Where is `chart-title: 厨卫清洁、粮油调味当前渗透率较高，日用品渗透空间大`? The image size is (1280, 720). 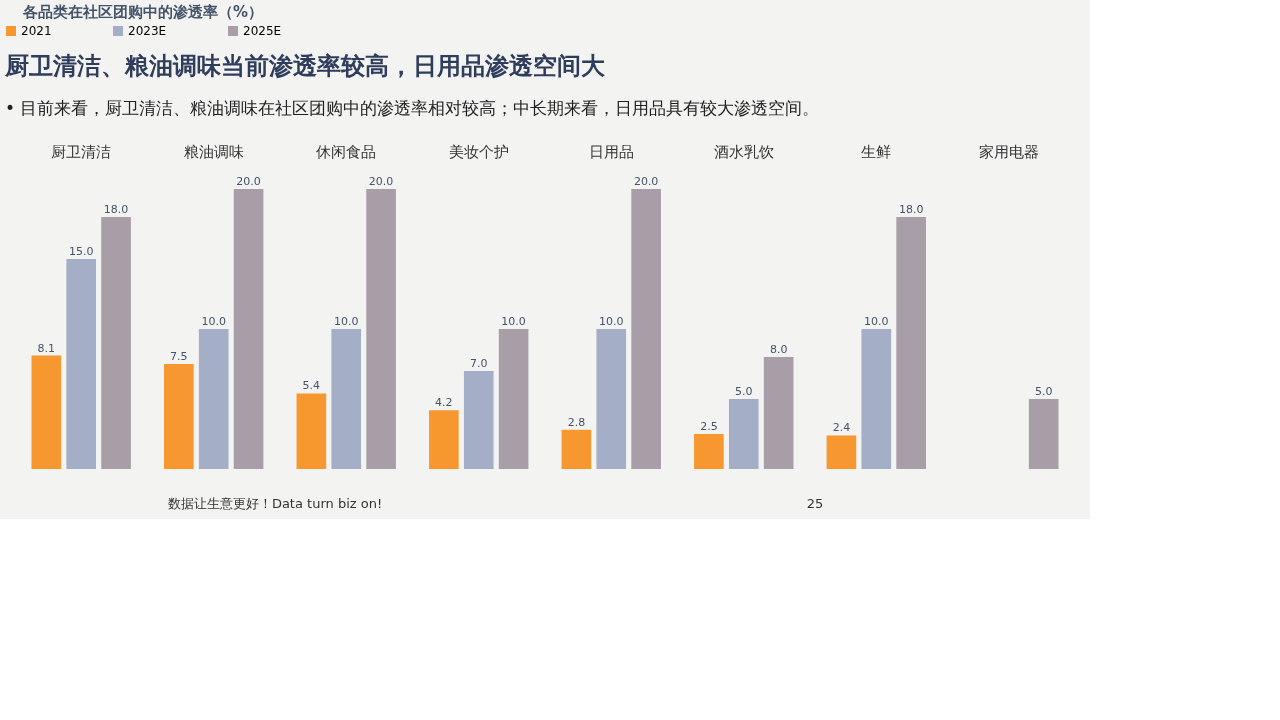
chart-title: 厨卫清洁、粮油调味当前渗透率较高，日用品渗透空间大 is located at coordinates (305, 66).